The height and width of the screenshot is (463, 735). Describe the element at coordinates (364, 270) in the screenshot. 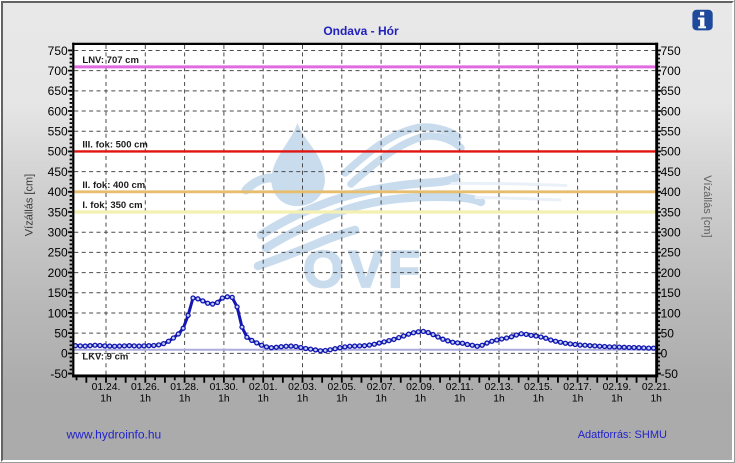

I see `svg-text: OVF` at that location.